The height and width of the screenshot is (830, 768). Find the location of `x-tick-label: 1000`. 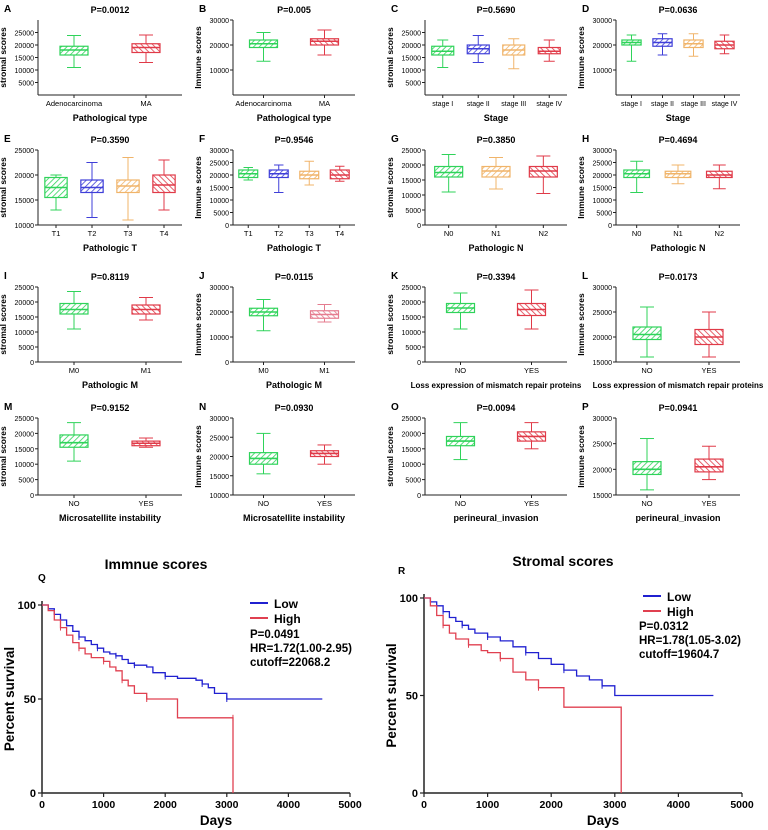

x-tick-label: 1000 is located at coordinates (488, 805).